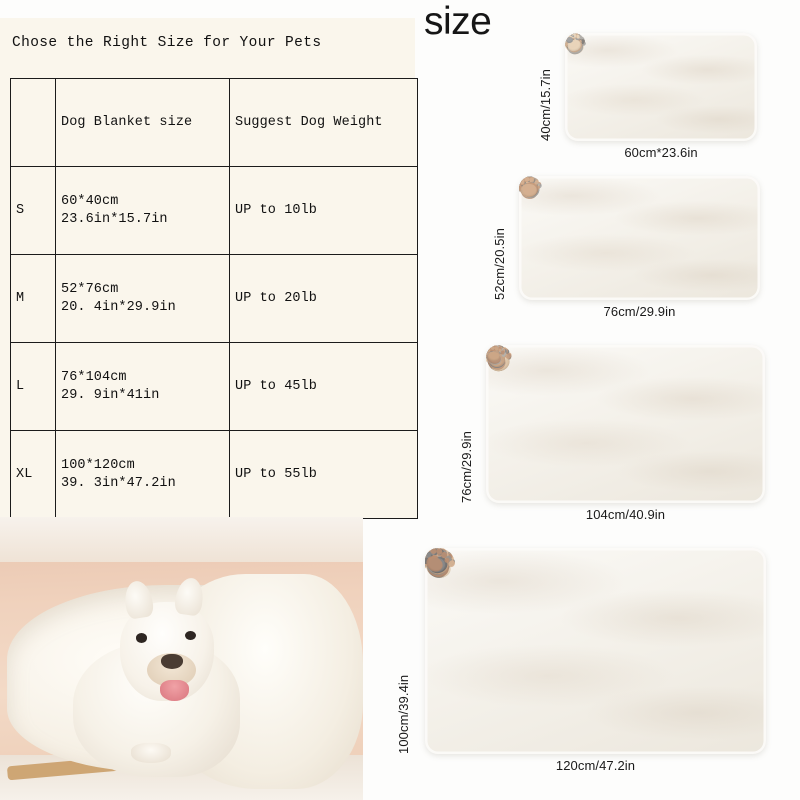  What do you see at coordinates (142, 474) in the screenshot?
I see `cell-dimensions: 100*120cm 39. 3in*47.2in` at bounding box center [142, 474].